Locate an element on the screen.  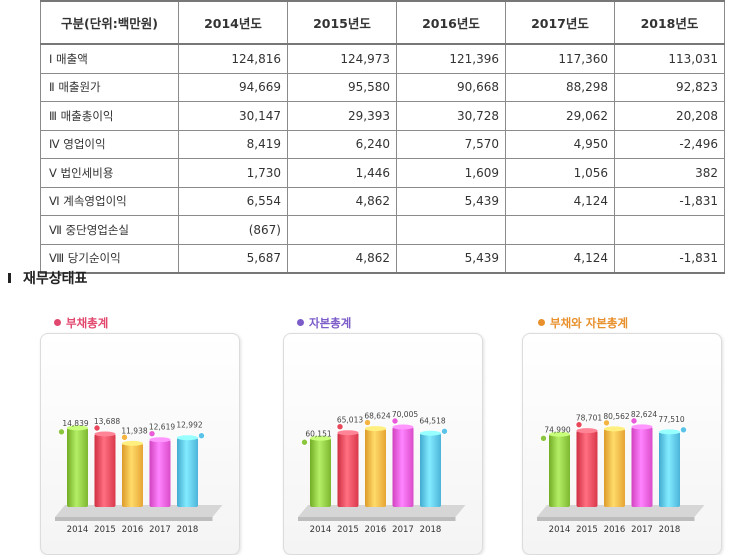
section-title: 재무상태표 is located at coordinates (47, 278).